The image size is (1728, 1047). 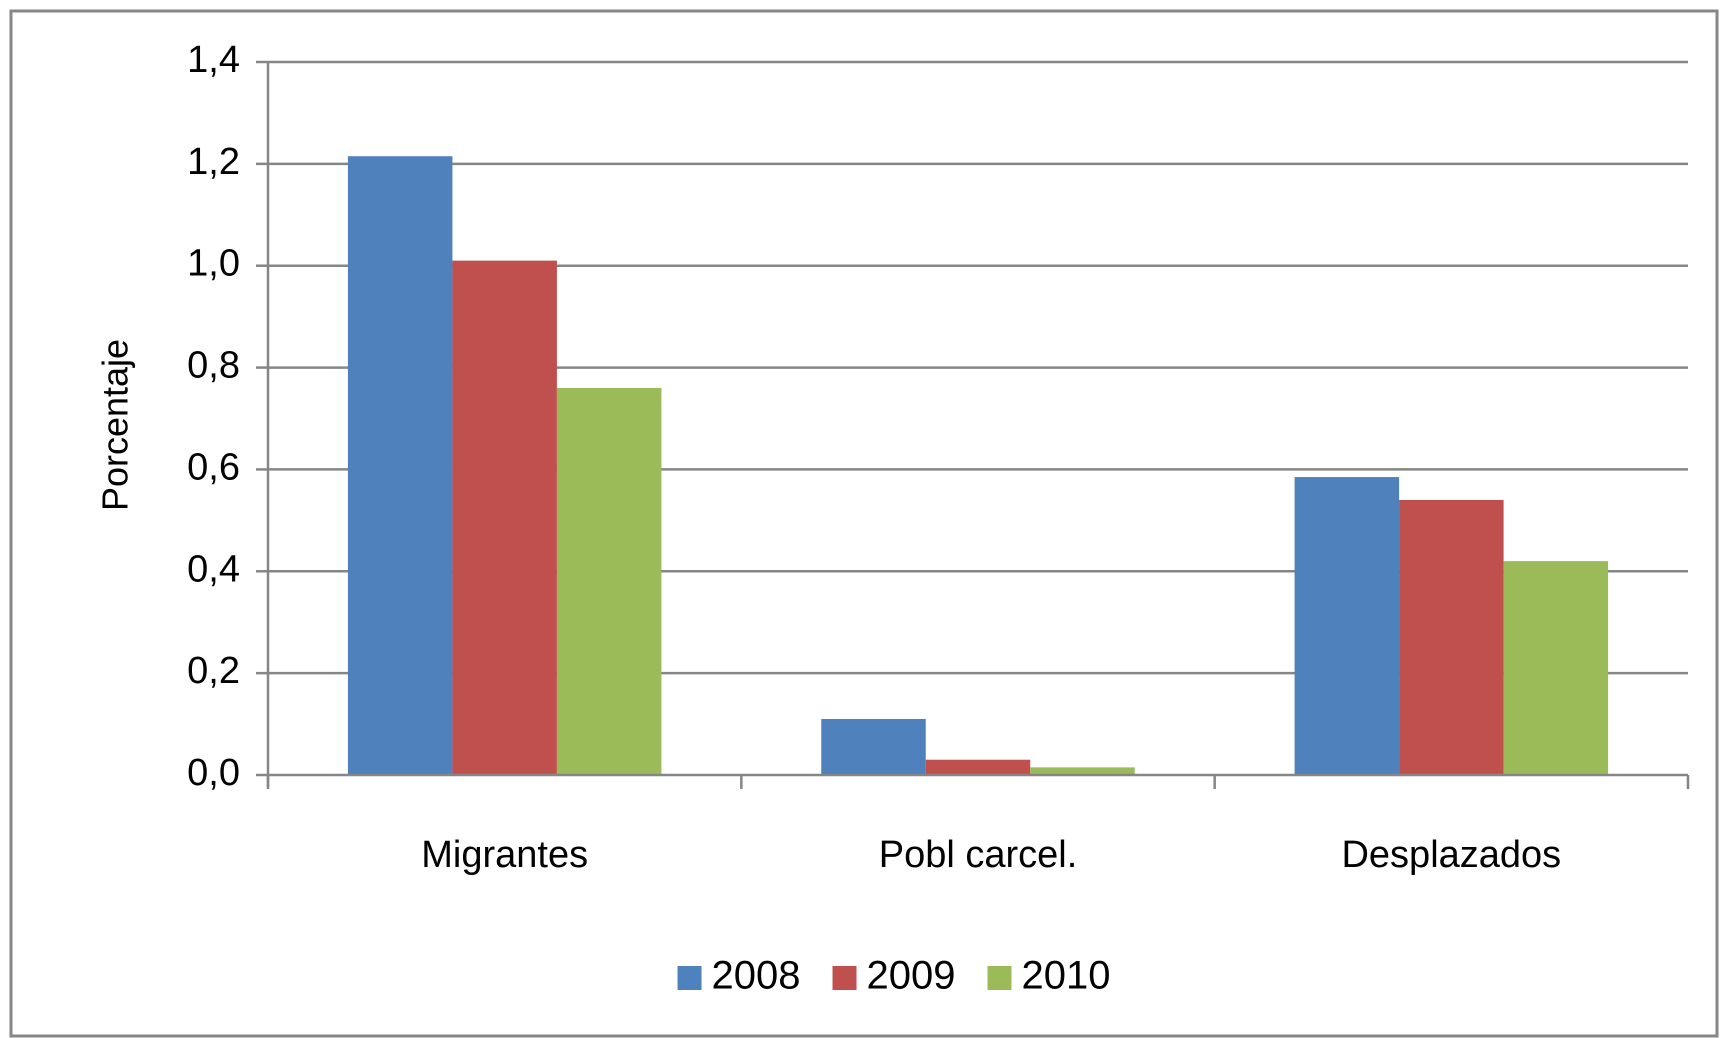 I want to click on y-tick-label: 1,0, so click(x=213, y=264).